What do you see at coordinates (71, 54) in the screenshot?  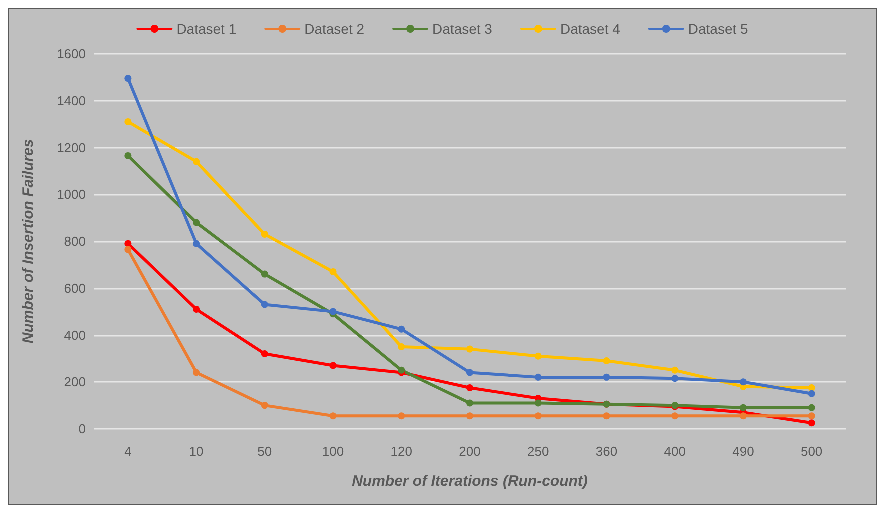 I see `y-tick-label: 1600` at bounding box center [71, 54].